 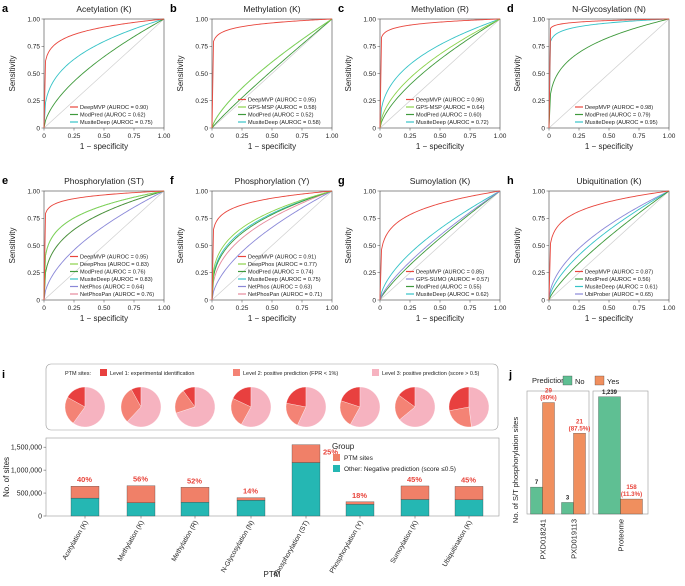 I want to click on legend-entry: NetPhosPan (AUROC = 0.71), so click(x=285, y=295).